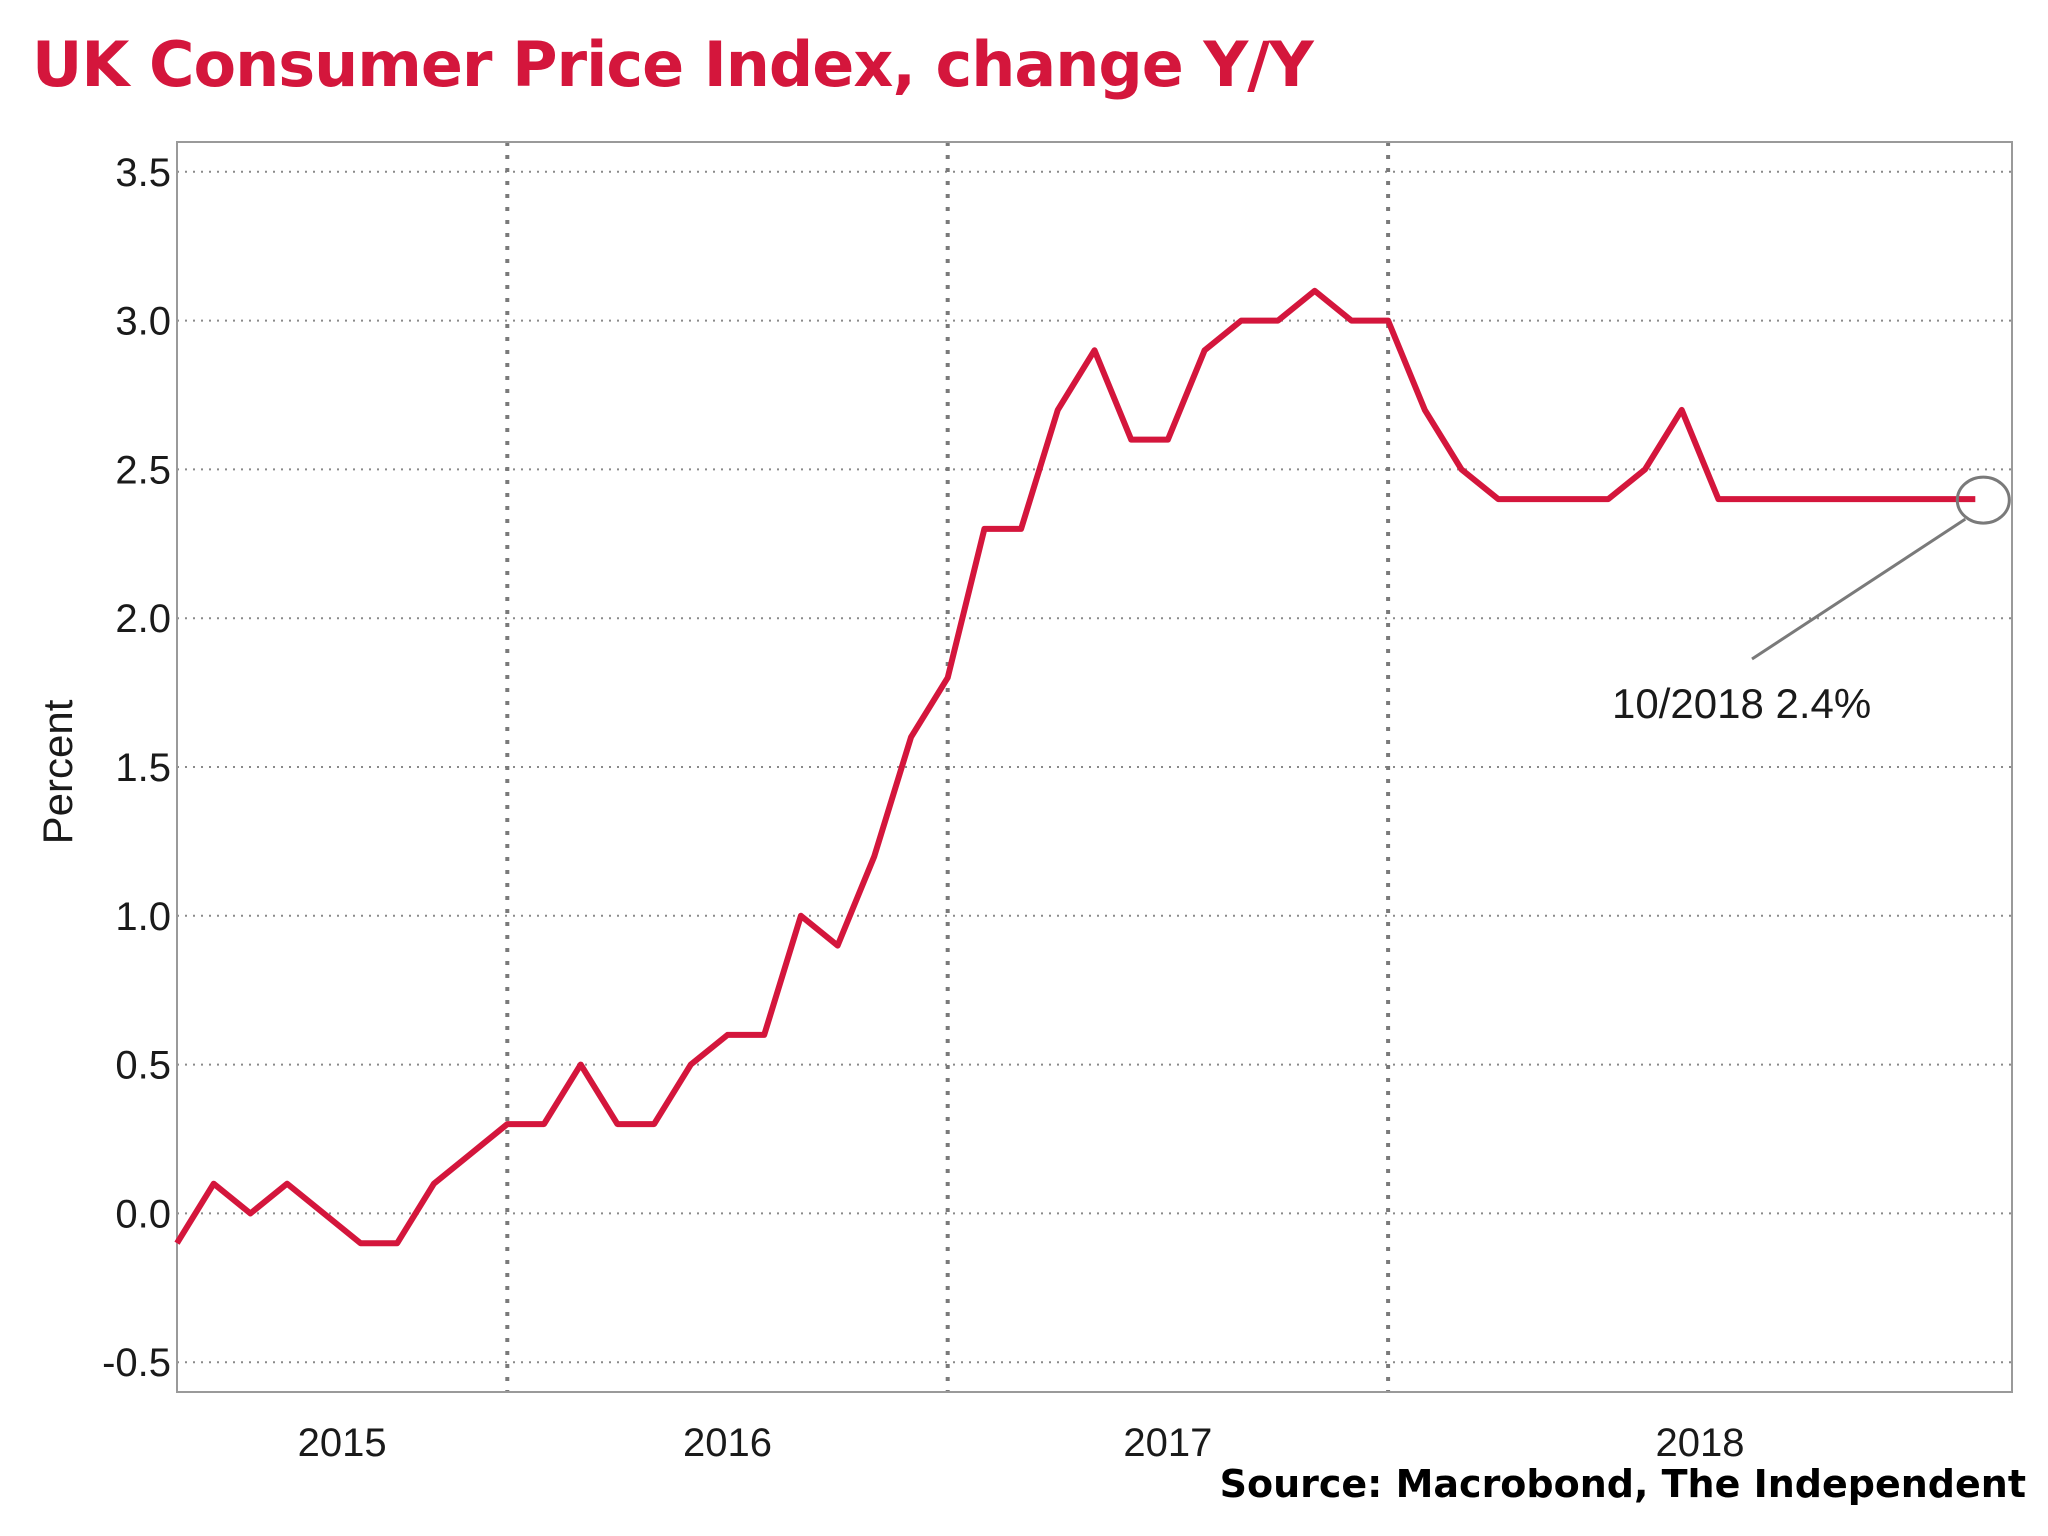 The height and width of the screenshot is (1536, 2048). Describe the element at coordinates (143, 619) in the screenshot. I see `y-tick-label: 2.0` at that location.